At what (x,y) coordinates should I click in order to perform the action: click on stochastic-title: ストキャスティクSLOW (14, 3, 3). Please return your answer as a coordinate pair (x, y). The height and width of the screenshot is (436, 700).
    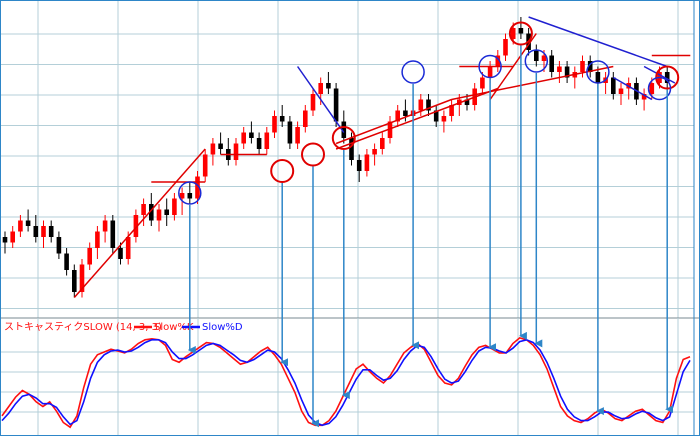
    Looking at the image, I should click on (83, 327).